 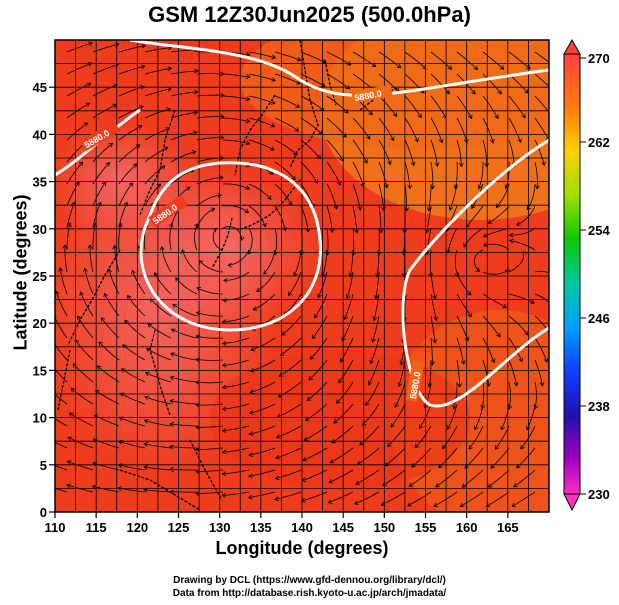 I want to click on x-axis-ticks: 110 115 120 125 130 135 140 145 150 155 160 165, so click(x=282, y=523).